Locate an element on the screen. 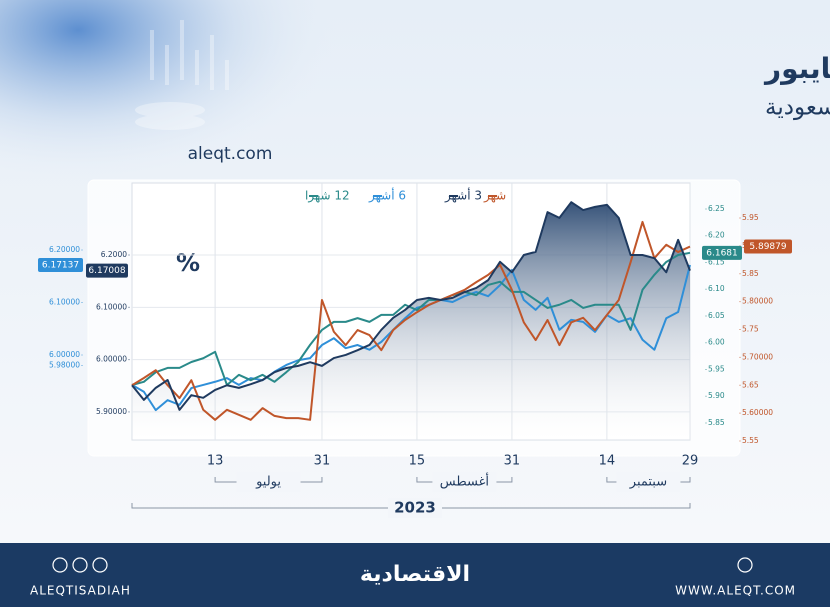 The width and height of the screenshot is (830, 611). month-label: يوليو is located at coordinates (268, 482).